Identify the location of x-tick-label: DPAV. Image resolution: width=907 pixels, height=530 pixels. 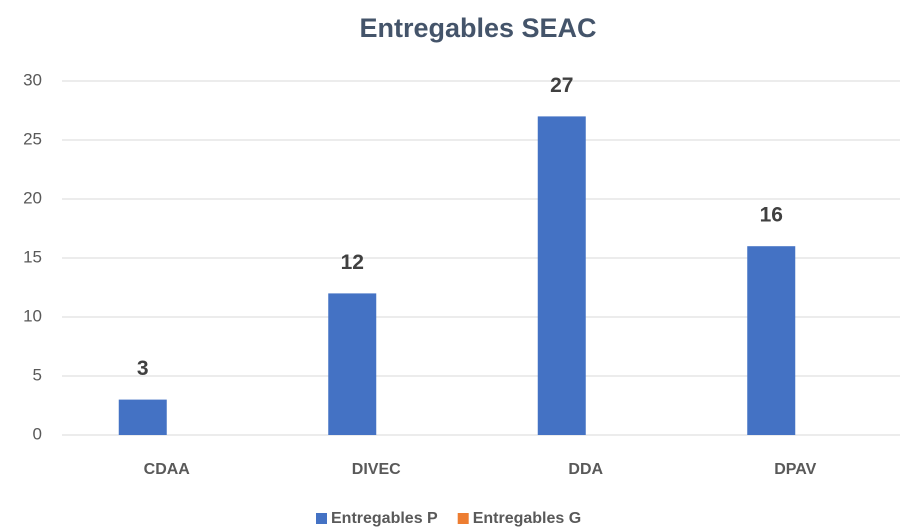
(795, 469).